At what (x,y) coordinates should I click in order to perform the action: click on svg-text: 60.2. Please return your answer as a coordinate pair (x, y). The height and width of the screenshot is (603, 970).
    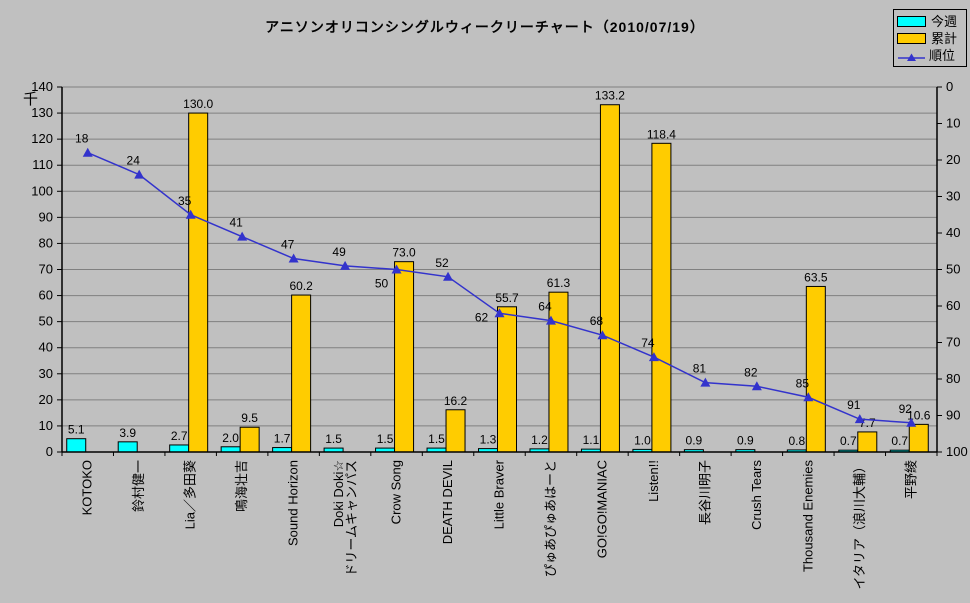
    Looking at the image, I should click on (301, 286).